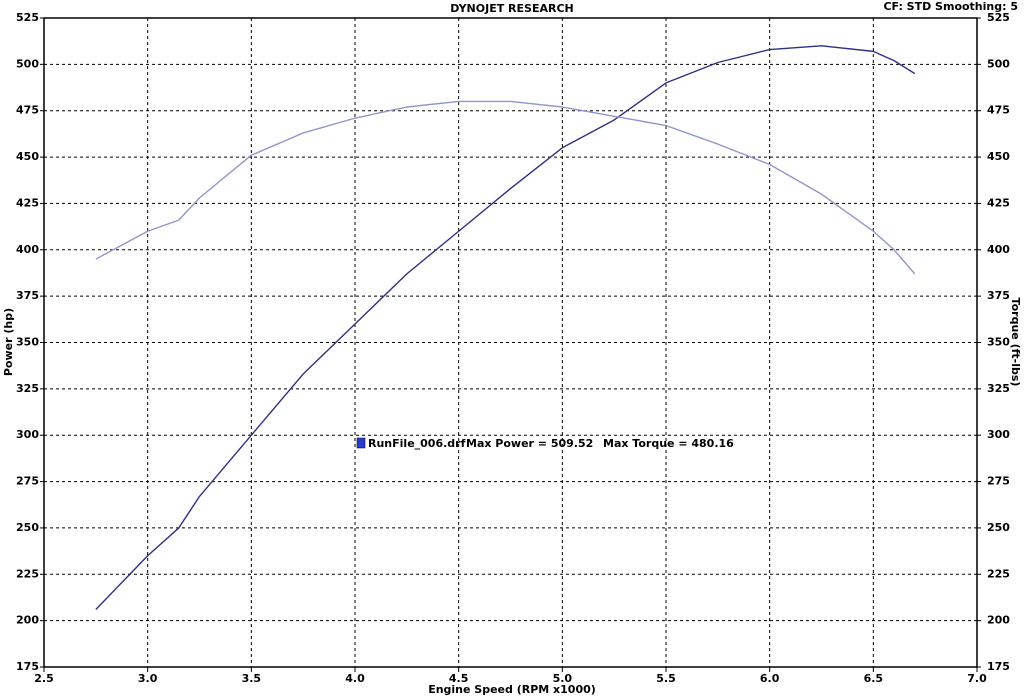 The height and width of the screenshot is (697, 1024). What do you see at coordinates (27, 17) in the screenshot?
I see `y-tick-label: 525` at bounding box center [27, 17].